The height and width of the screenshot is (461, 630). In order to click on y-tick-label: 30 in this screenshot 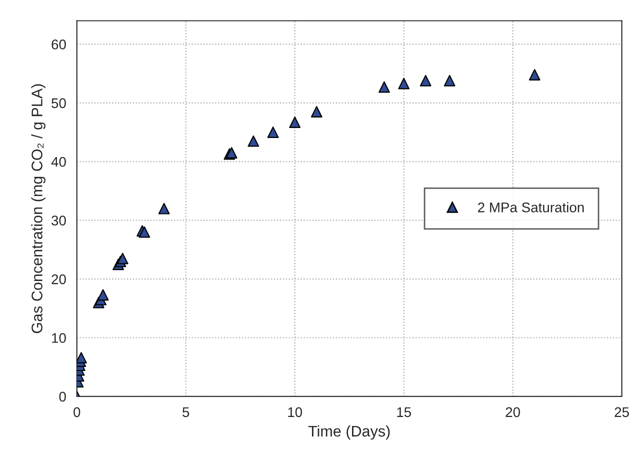, I will do `click(59, 221)`.